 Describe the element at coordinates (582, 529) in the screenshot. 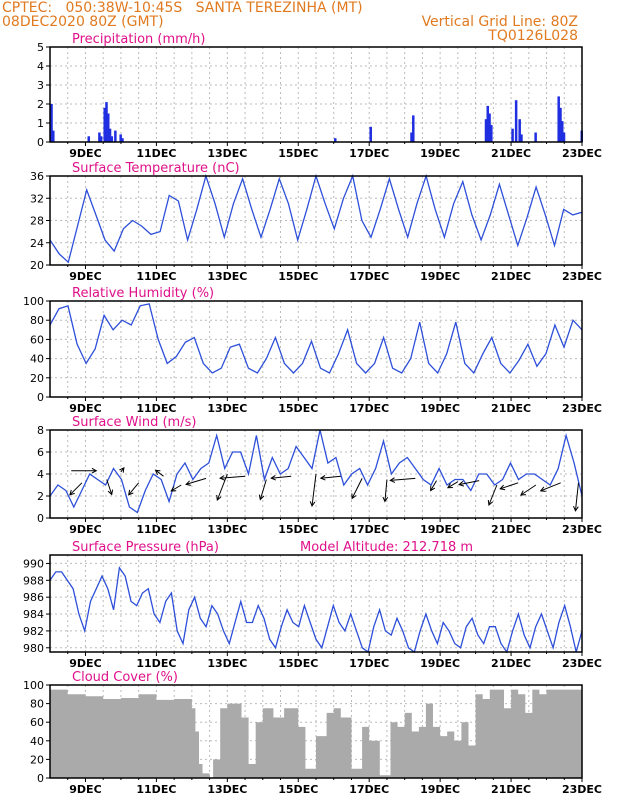

I see `wind-xtick-label: 23DEC` at that location.